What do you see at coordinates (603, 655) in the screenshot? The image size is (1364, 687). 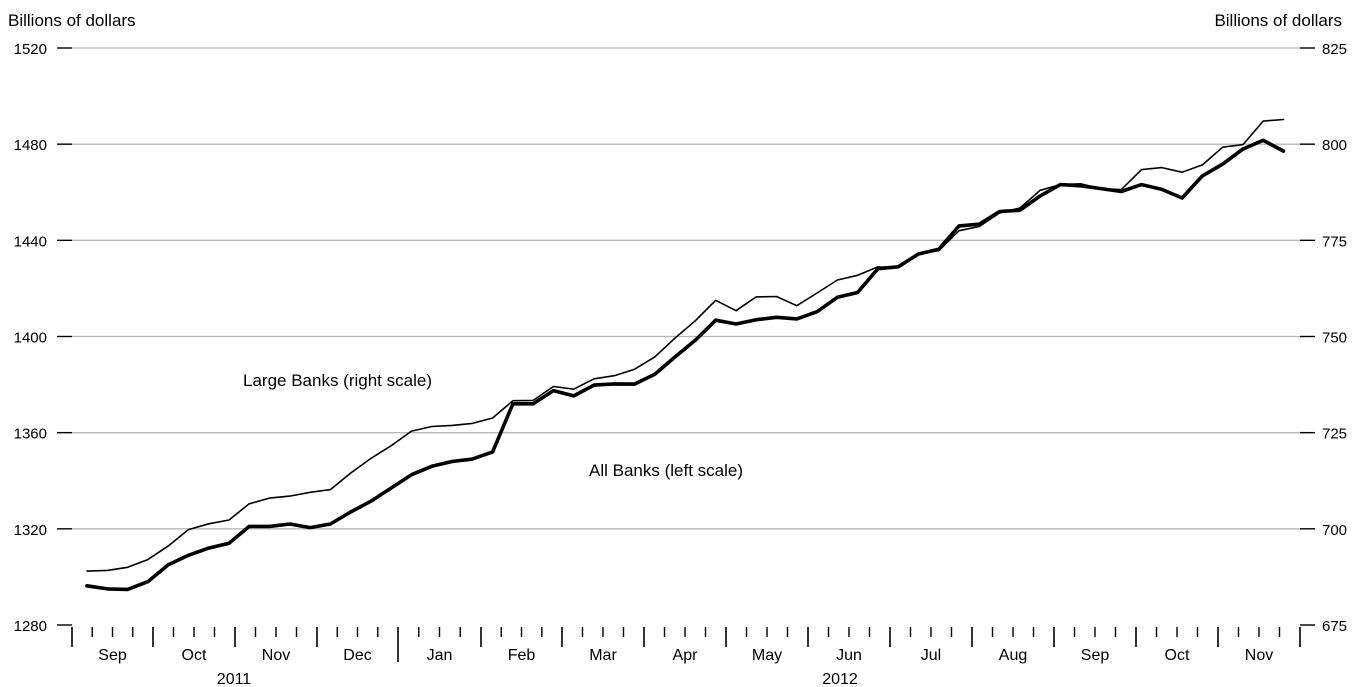 I see `month-label: Mar` at bounding box center [603, 655].